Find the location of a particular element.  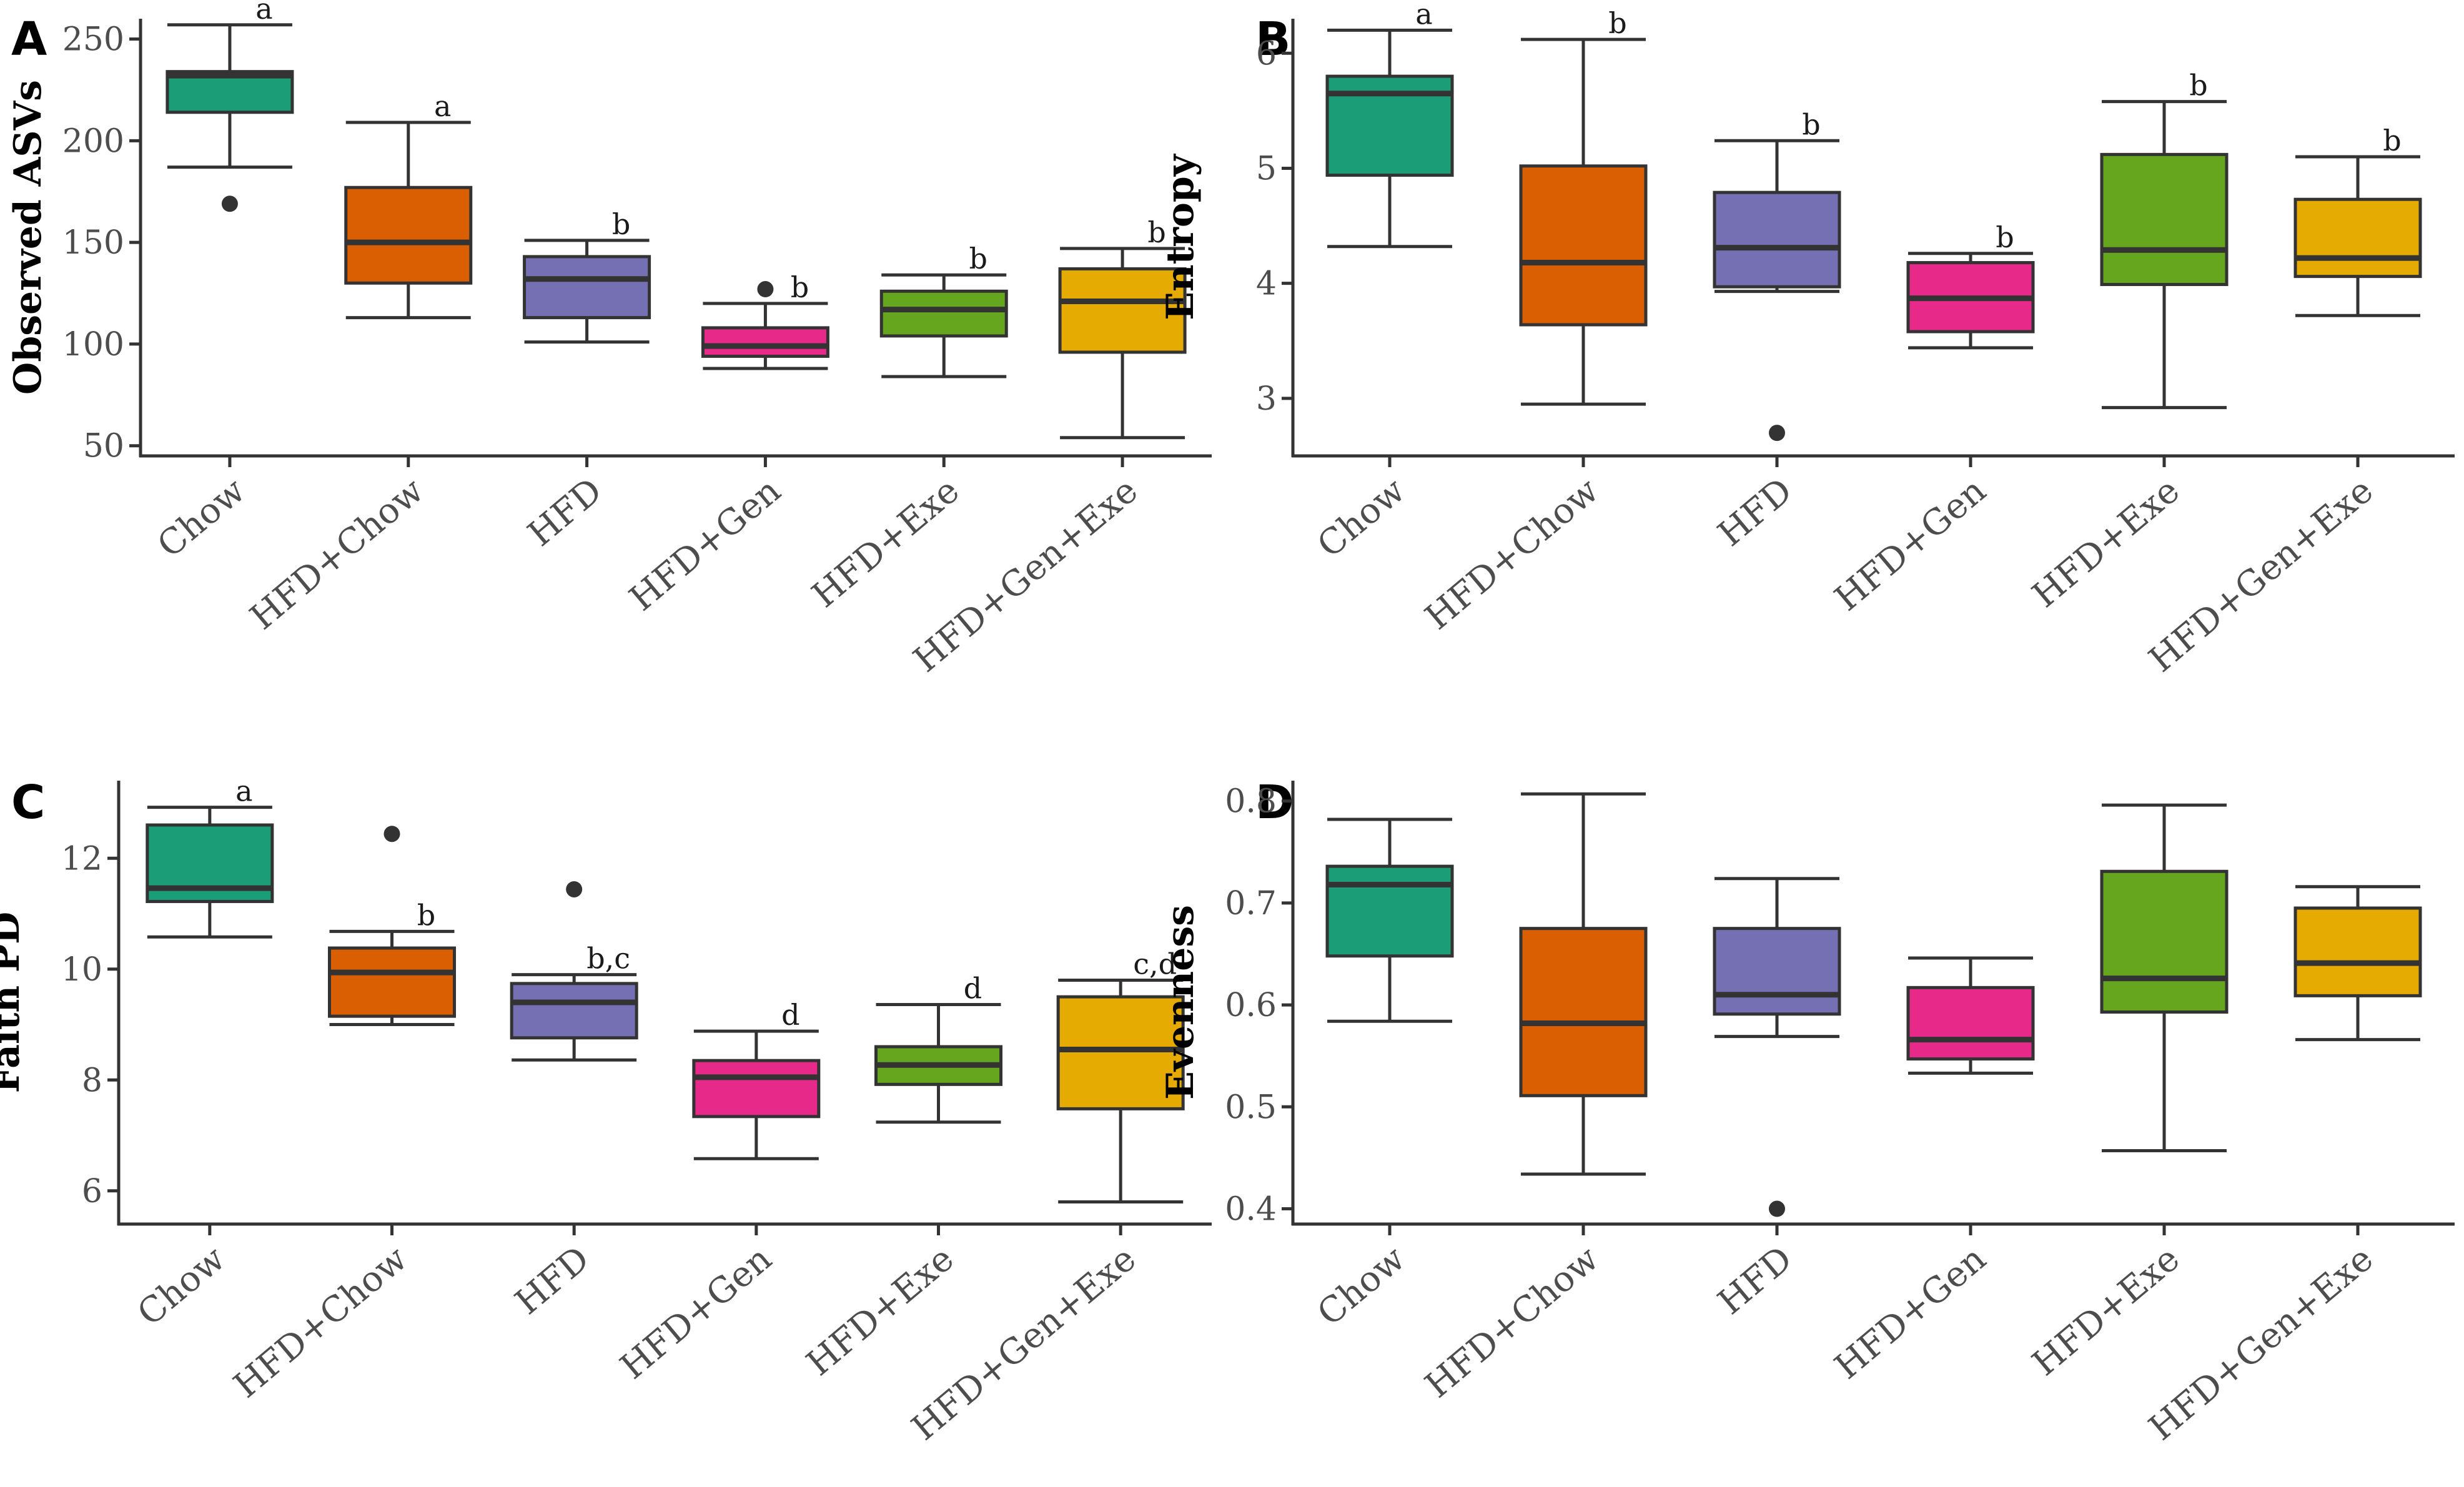

box-hfd-chow: a is located at coordinates (408, 204).